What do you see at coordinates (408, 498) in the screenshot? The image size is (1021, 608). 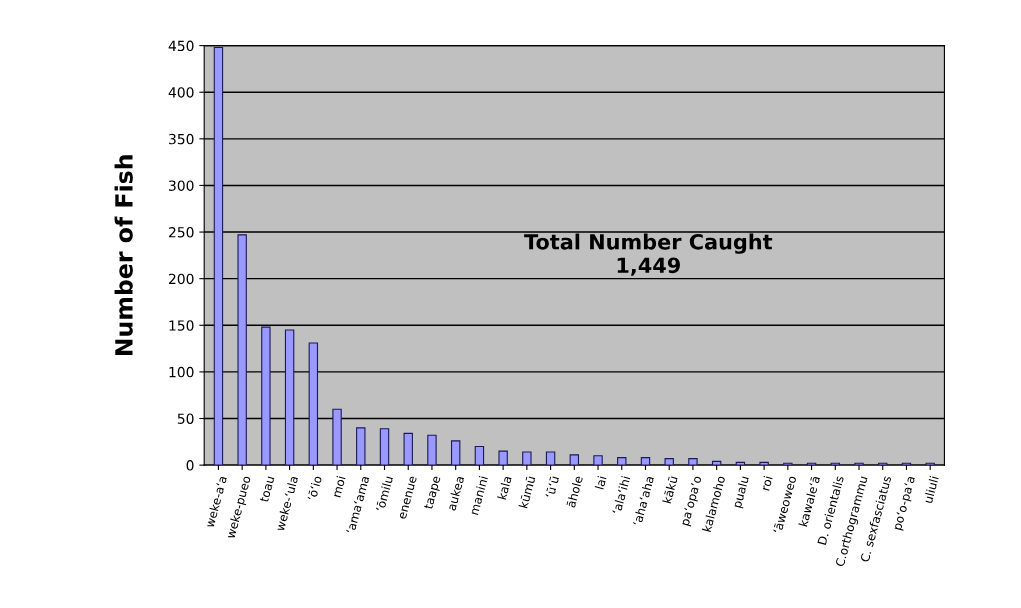 I see `x-tick-label: enenue` at bounding box center [408, 498].